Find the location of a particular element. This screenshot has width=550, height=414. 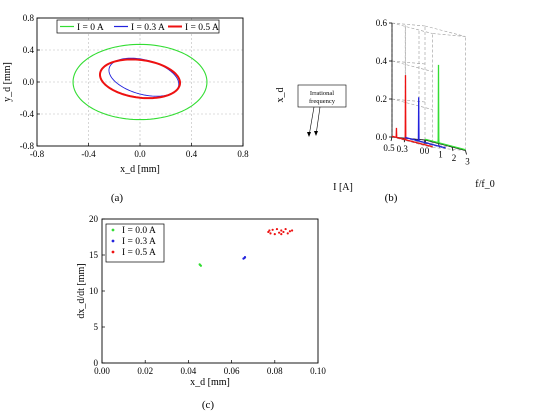

panel-b-xtick-label: 1 is located at coordinates (440, 155).